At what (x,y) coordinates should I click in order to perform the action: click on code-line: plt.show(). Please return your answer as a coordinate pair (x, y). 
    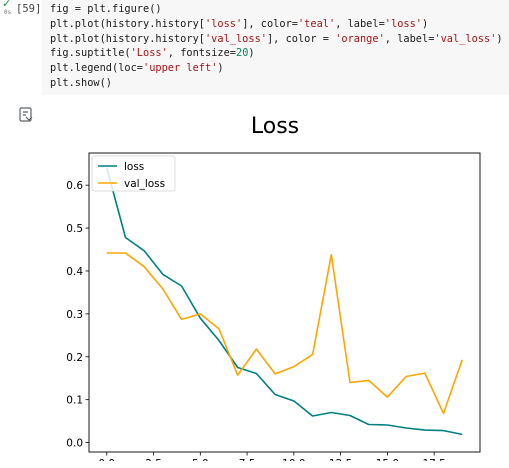
    Looking at the image, I should click on (276, 83).